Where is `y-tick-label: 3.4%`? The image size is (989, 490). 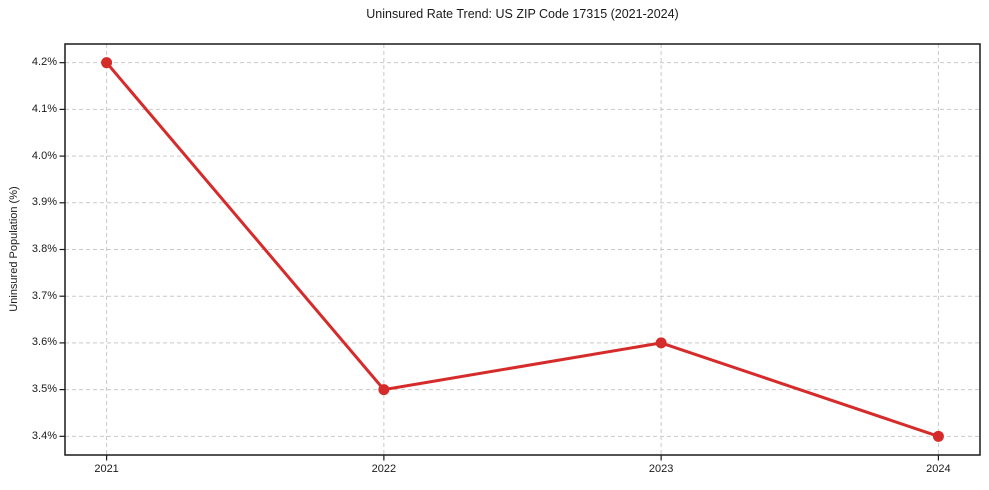
y-tick-label: 3.4% is located at coordinates (44, 435).